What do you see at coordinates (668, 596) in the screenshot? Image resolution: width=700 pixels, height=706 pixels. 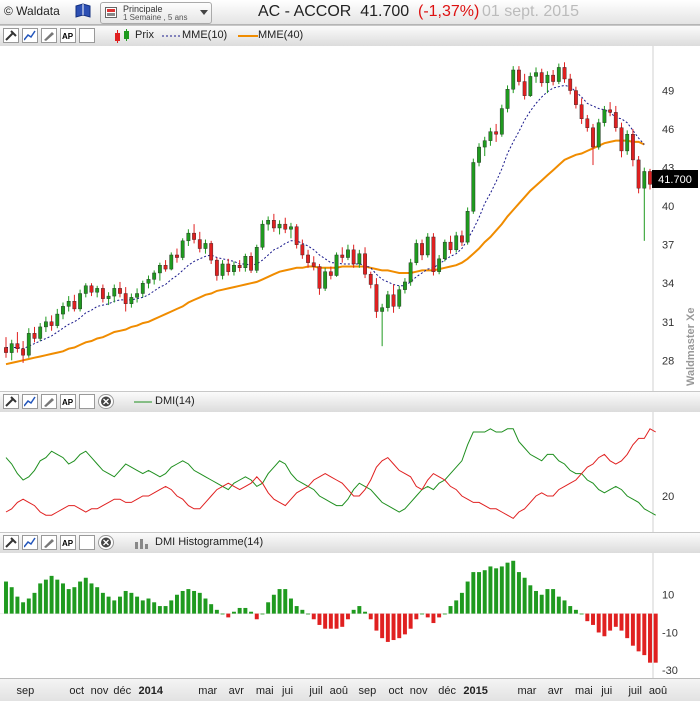 I see `hist-y-tick: 10` at bounding box center [668, 596].